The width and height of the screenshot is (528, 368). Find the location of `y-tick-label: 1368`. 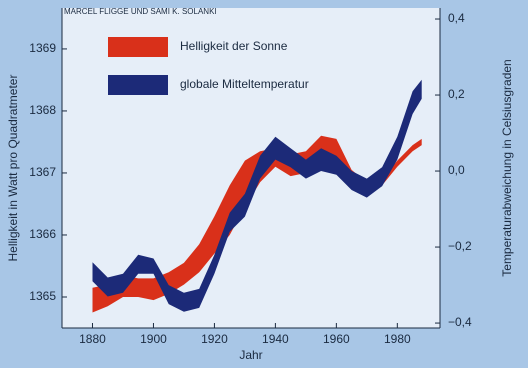

y-tick-label: 1368 is located at coordinates (42, 110).